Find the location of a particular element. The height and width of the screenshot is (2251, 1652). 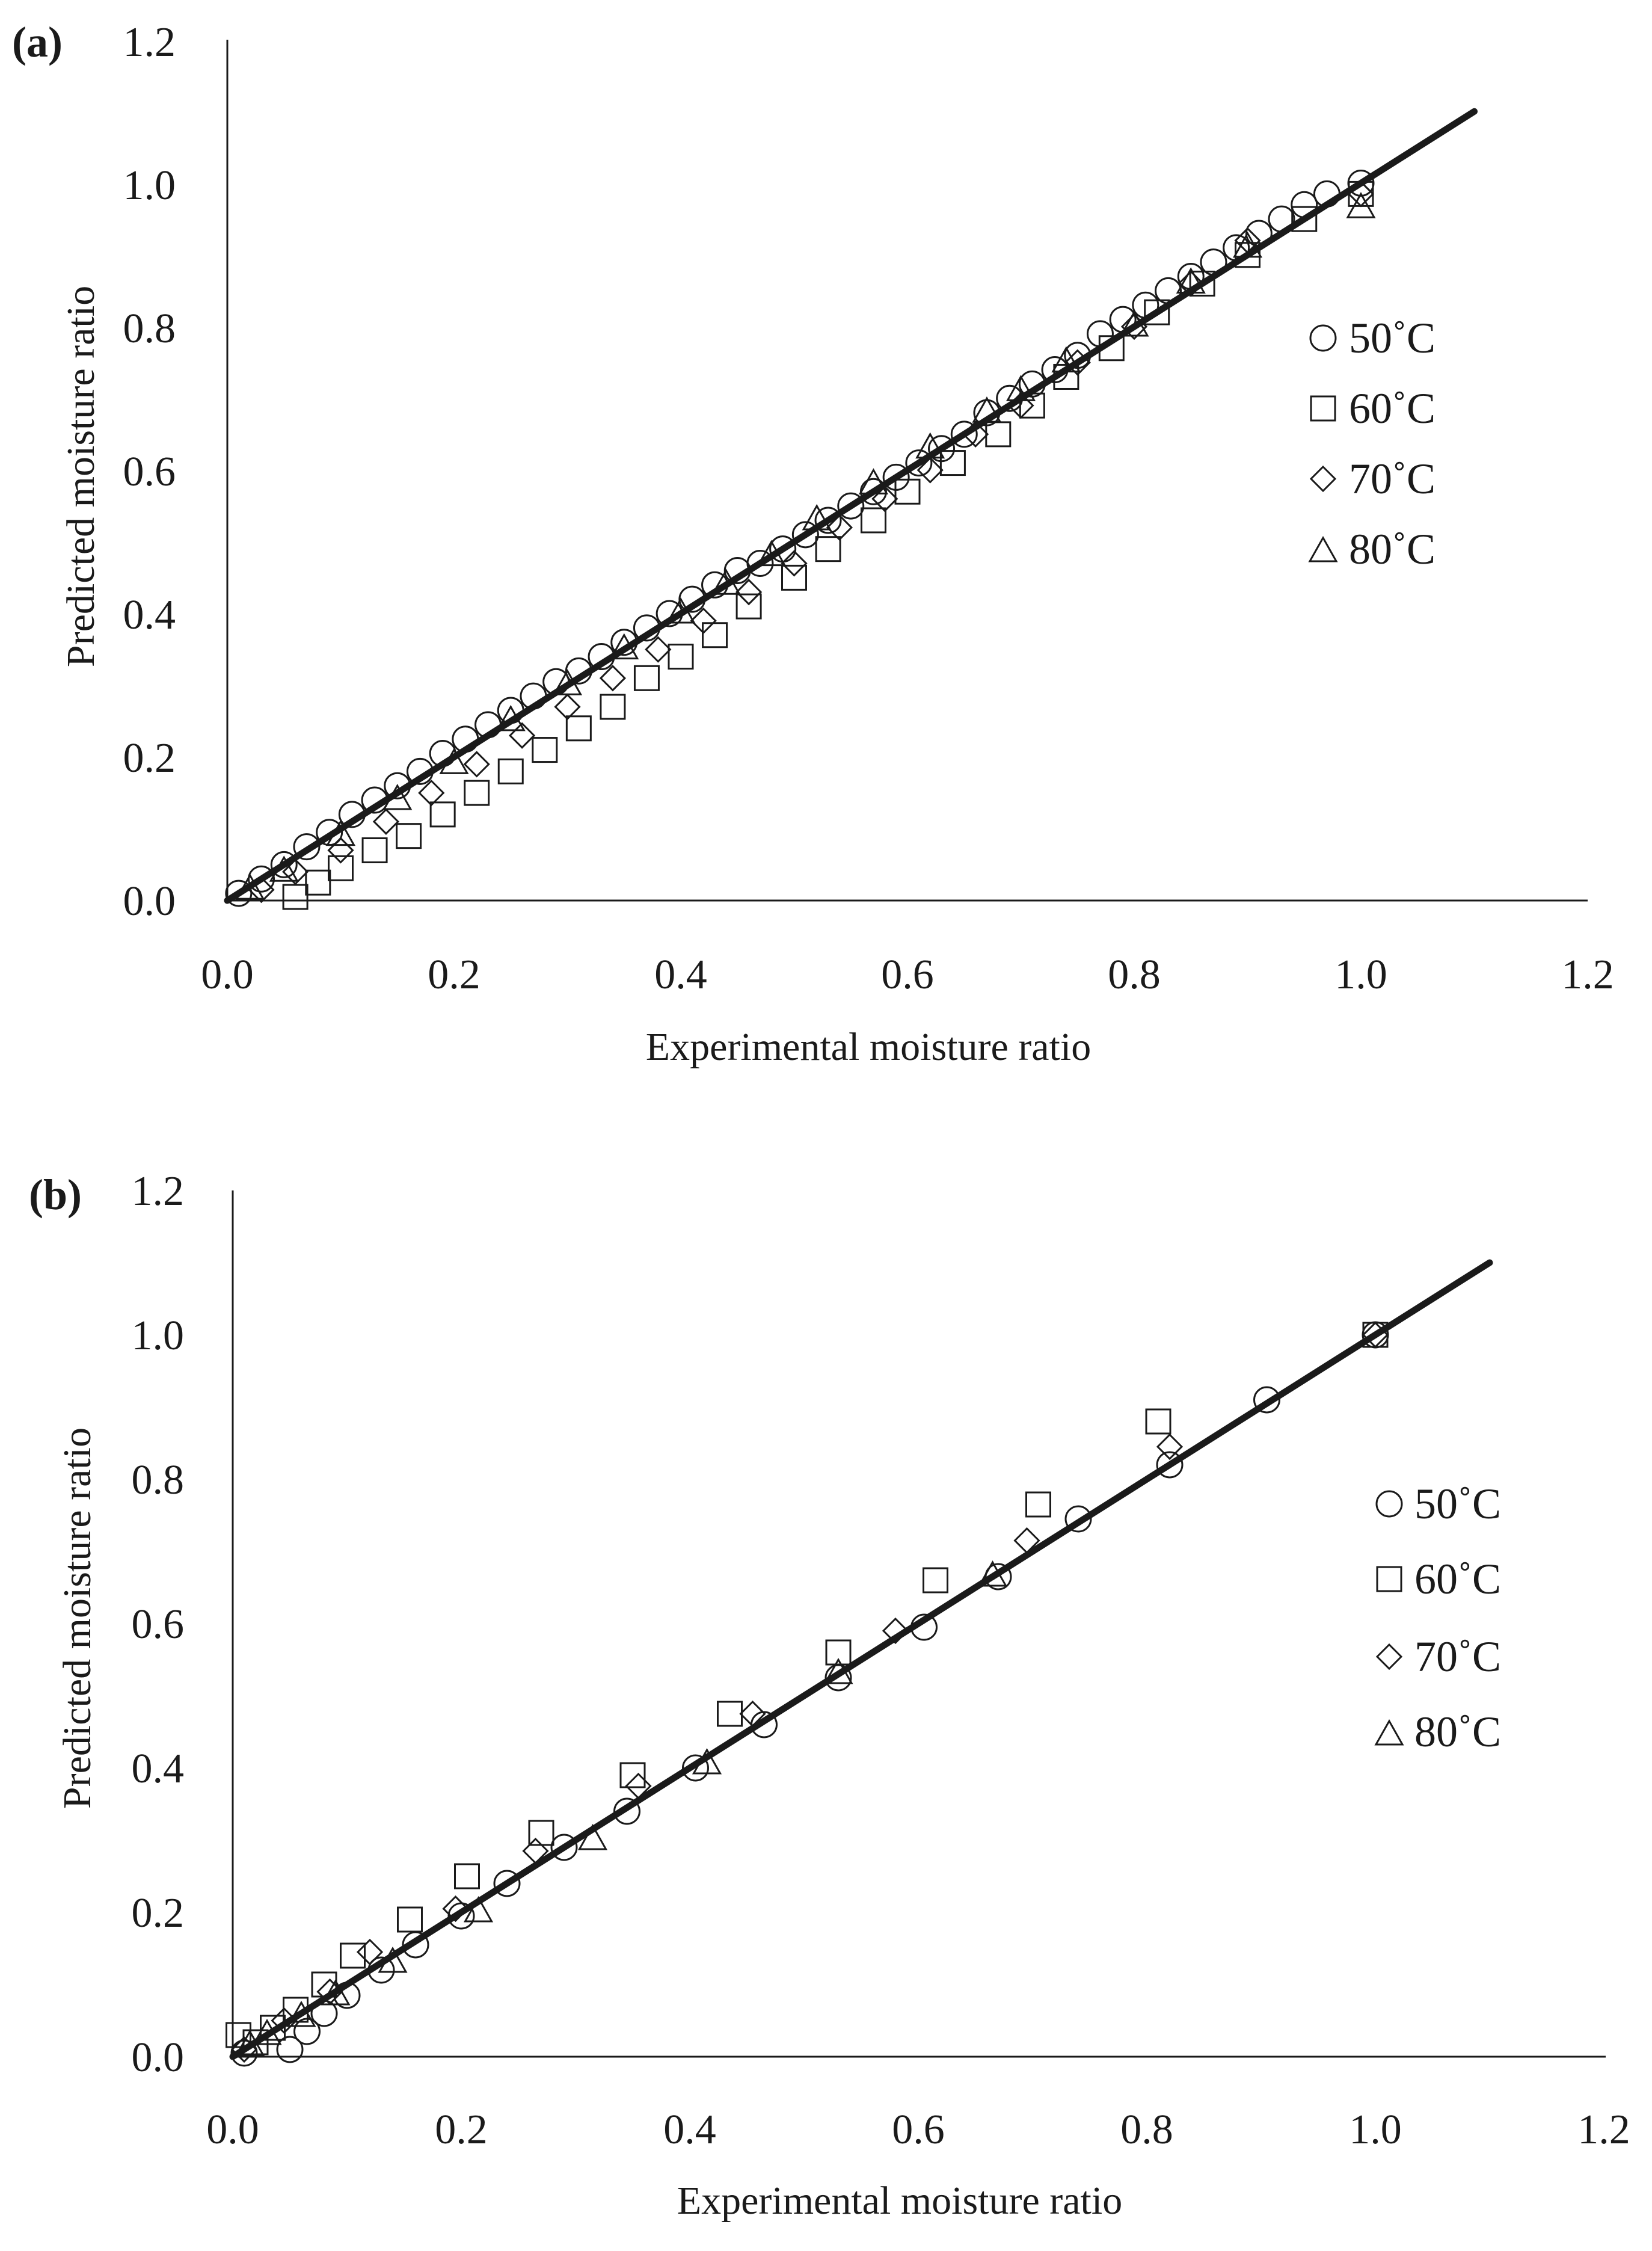

legend-item: 80˚C is located at coordinates (1437, 1732).